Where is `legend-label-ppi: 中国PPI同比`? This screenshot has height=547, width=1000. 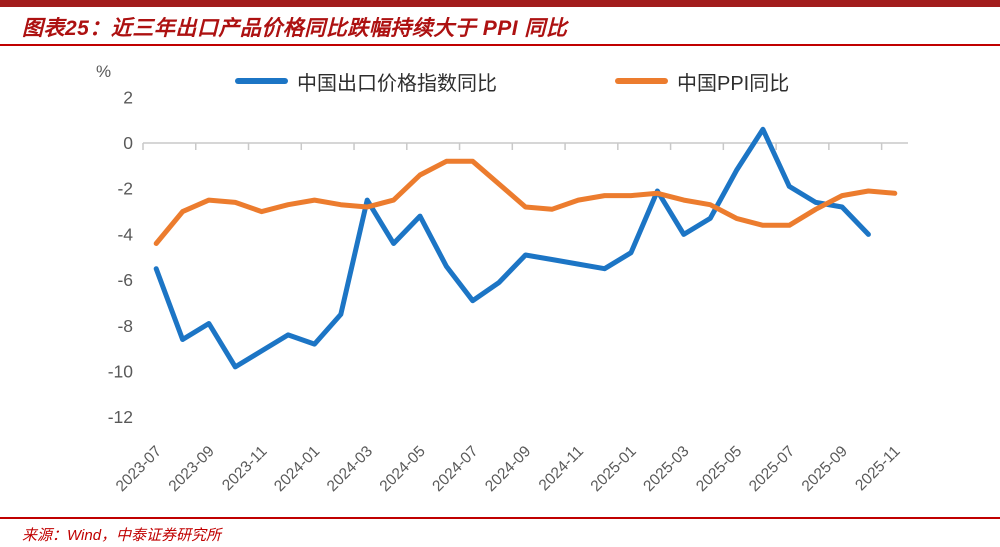
legend-label-ppi: 中国PPI同比 is located at coordinates (733, 83).